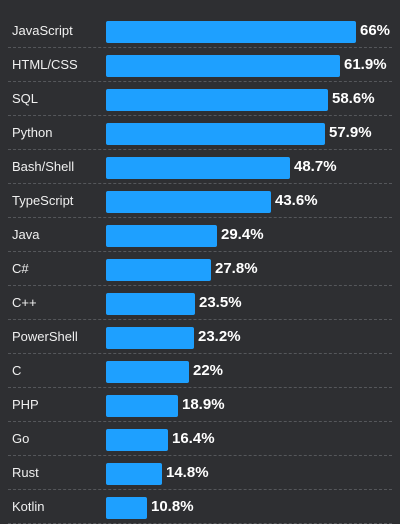 Image resolution: width=400 pixels, height=524 pixels. Describe the element at coordinates (25, 404) in the screenshot. I see `category-label: PHP` at that location.